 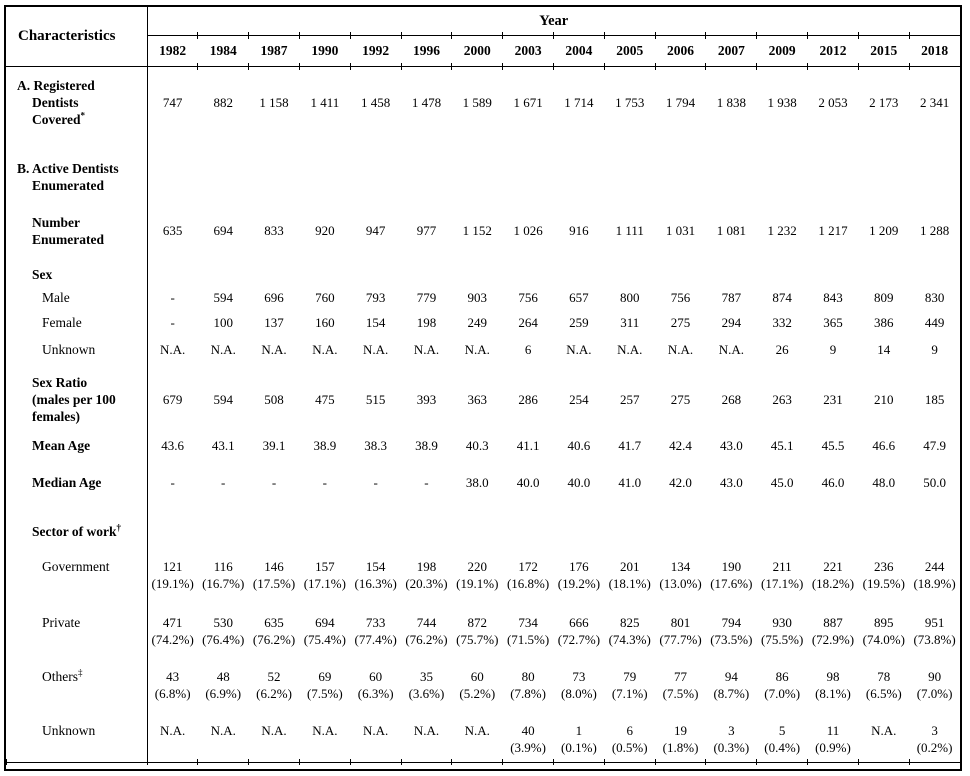 I want to click on data-cell: 1 753, so click(x=630, y=102).